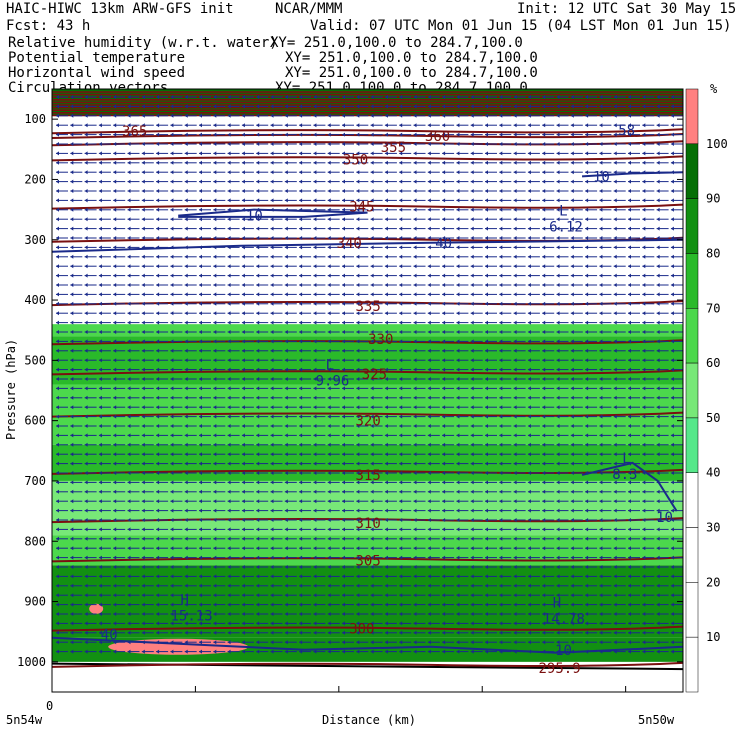  I want to click on wind-speed-label: 58, so click(626, 131).